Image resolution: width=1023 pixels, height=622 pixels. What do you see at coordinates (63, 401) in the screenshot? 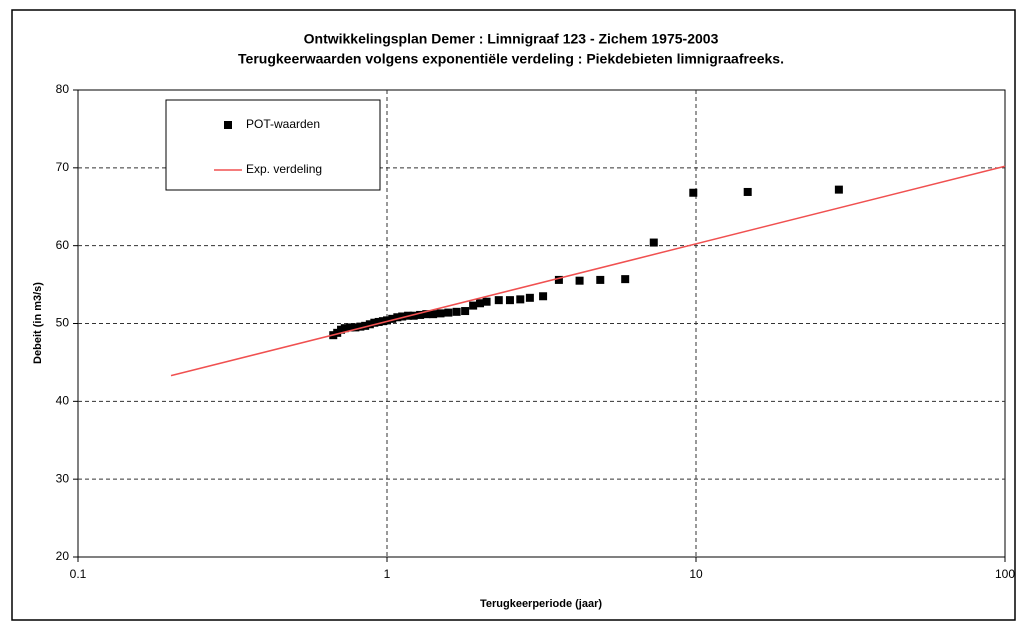
I see `y-tick-label: 40` at bounding box center [63, 401].